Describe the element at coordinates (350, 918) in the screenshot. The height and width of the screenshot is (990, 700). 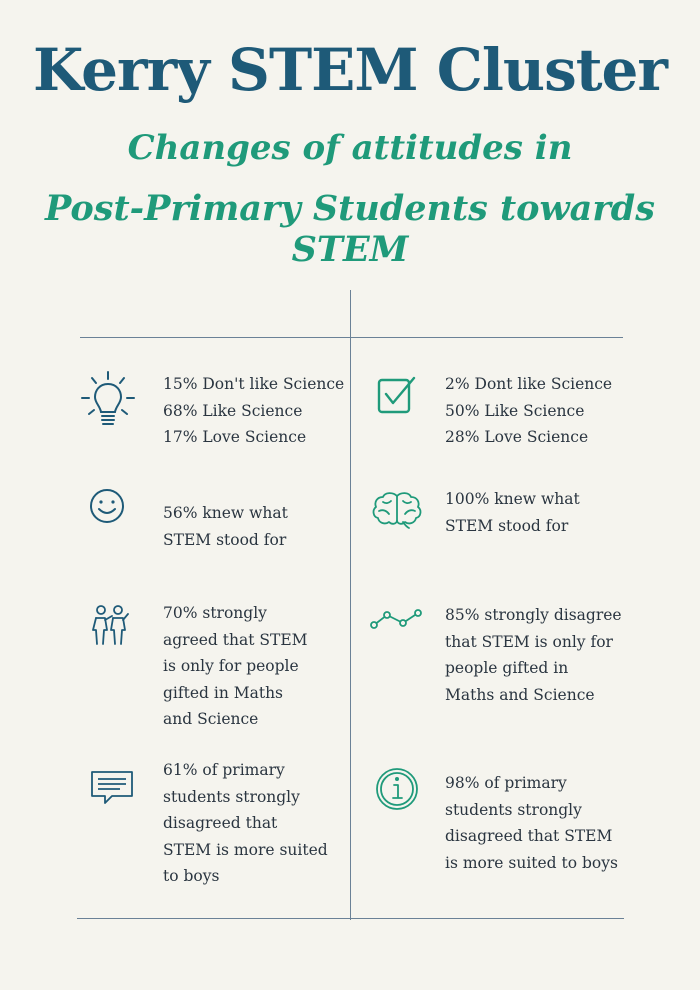
I see `bottom-divider` at that location.